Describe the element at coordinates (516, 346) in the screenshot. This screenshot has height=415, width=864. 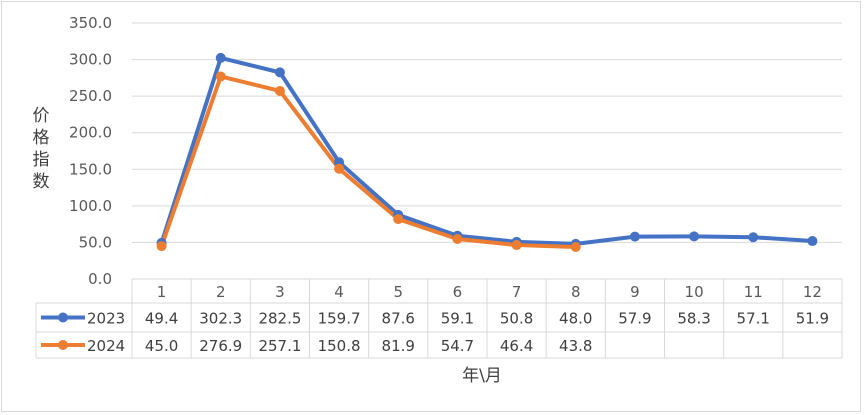
I see `table-value-cell: 46.4` at that location.